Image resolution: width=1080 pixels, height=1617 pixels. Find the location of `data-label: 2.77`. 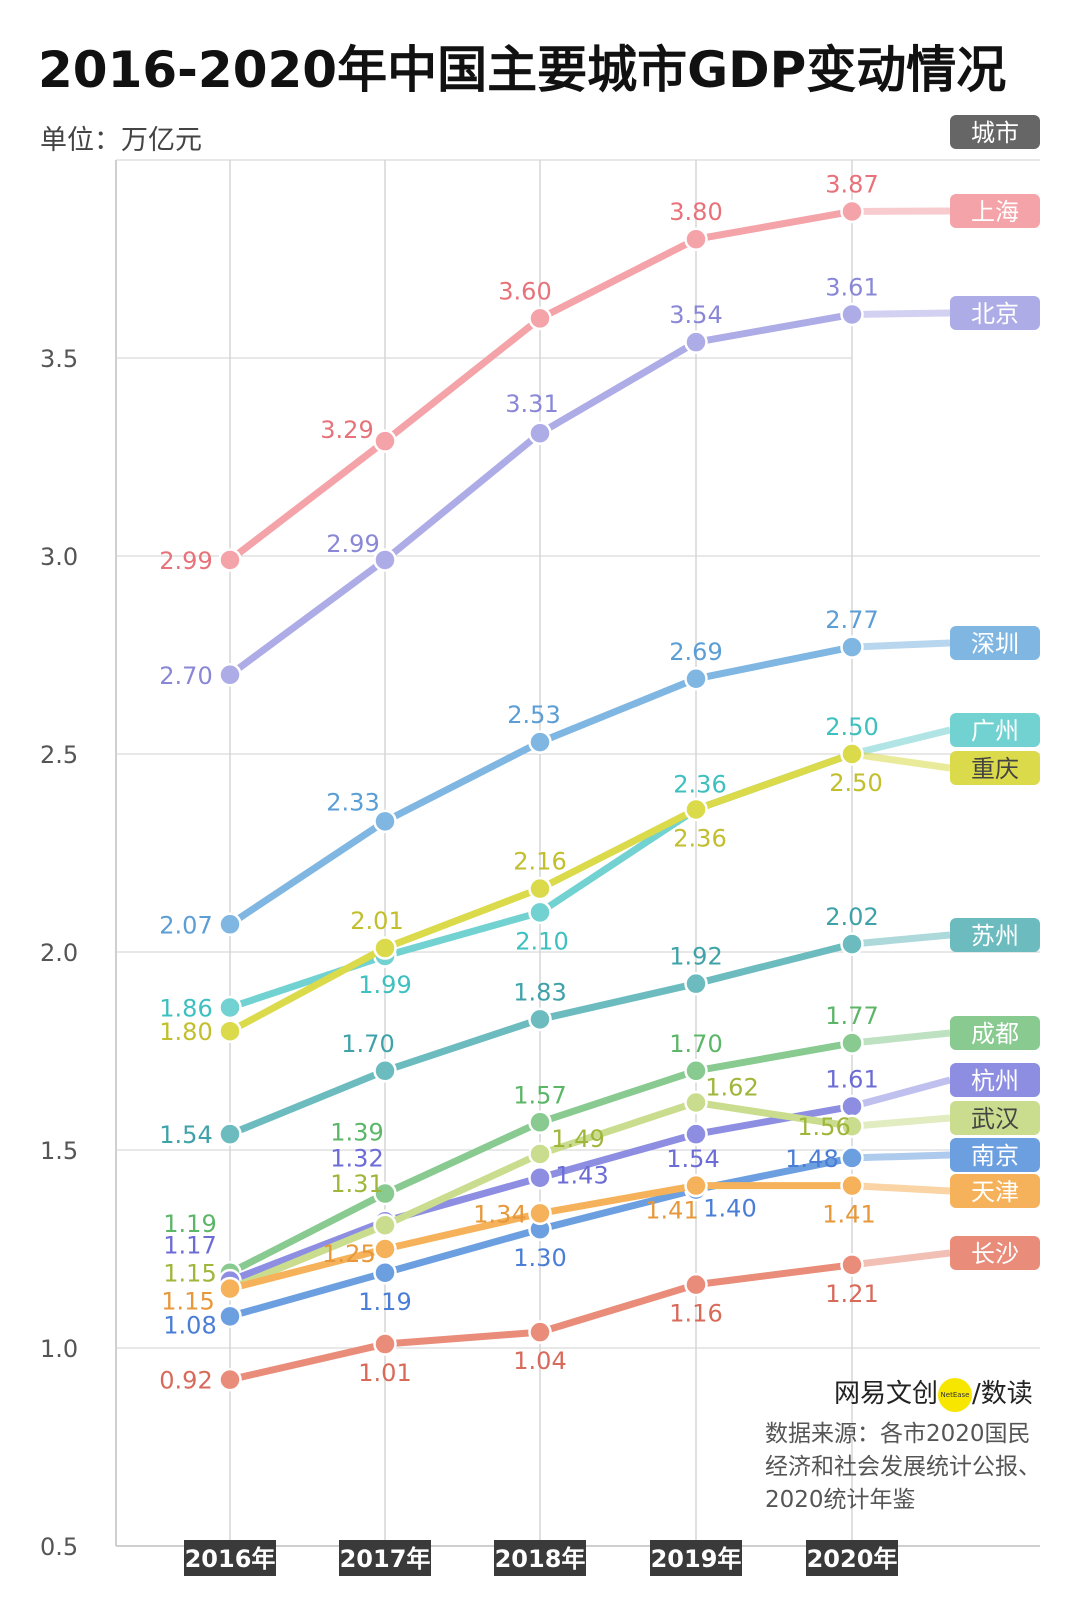

data-label: 2.77 is located at coordinates (851, 620).